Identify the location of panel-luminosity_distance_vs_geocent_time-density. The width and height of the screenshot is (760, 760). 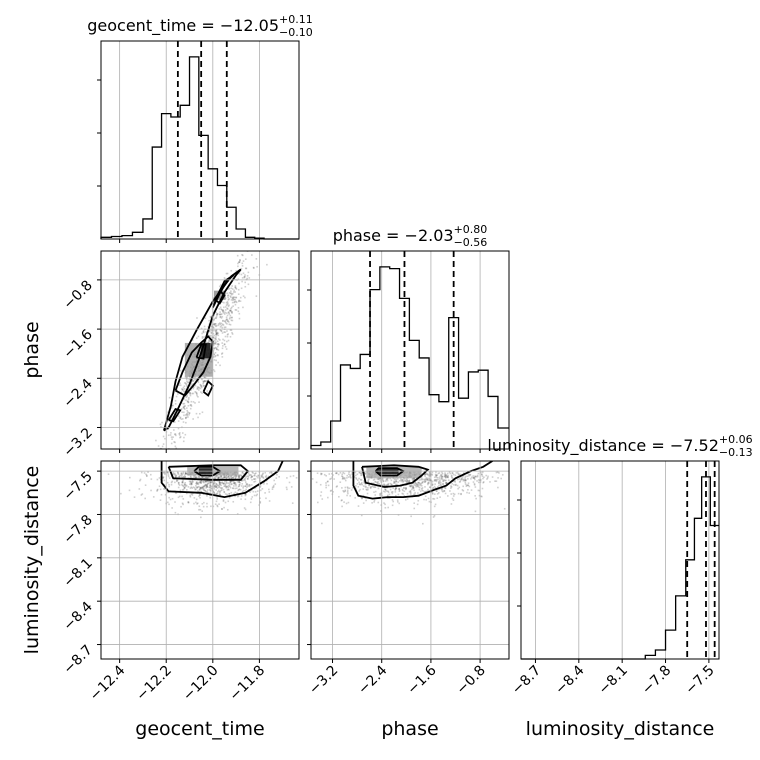
(202, 490).